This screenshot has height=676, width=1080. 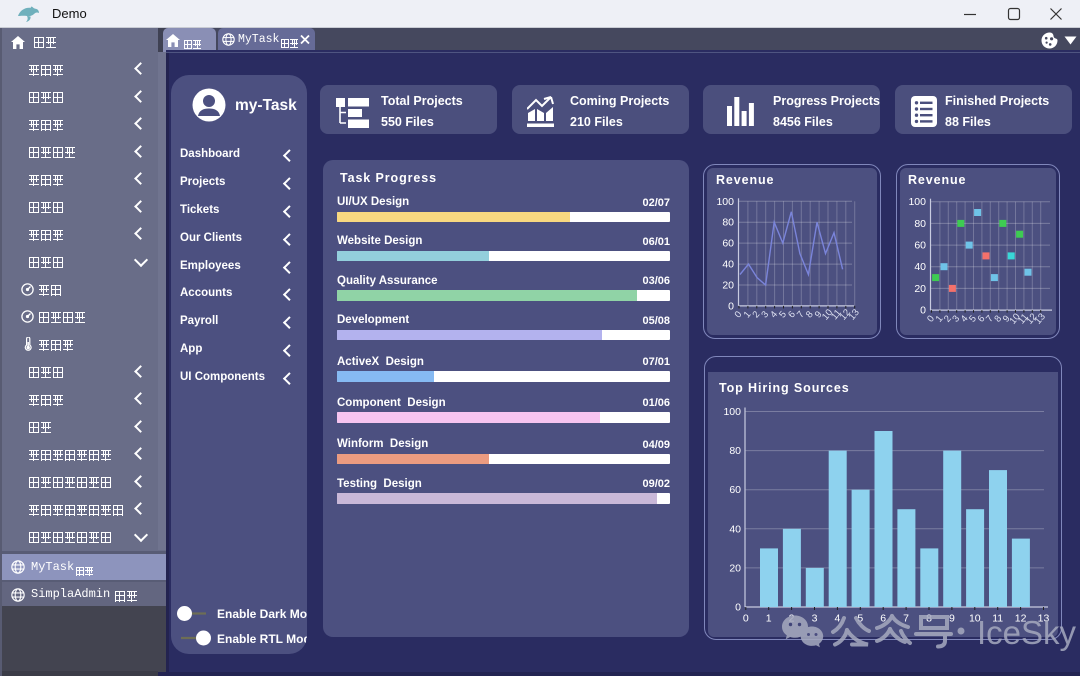 What do you see at coordinates (1027, 632) in the screenshot?
I see `svg-text: IceSky` at bounding box center [1027, 632].